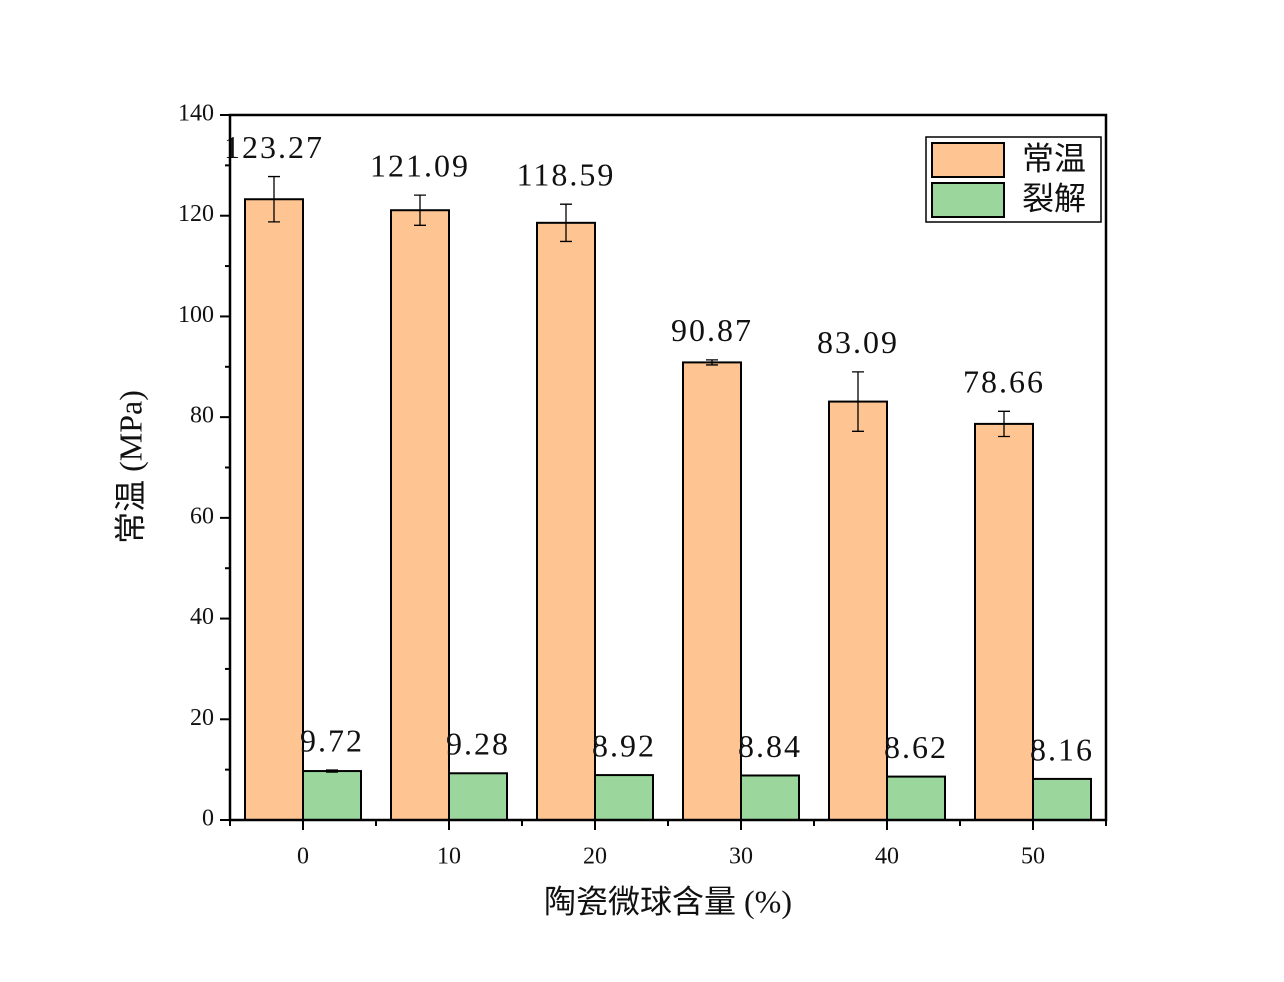 This screenshot has height=982, width=1284. I want to click on legend-label: 常温, so click(1054, 158).